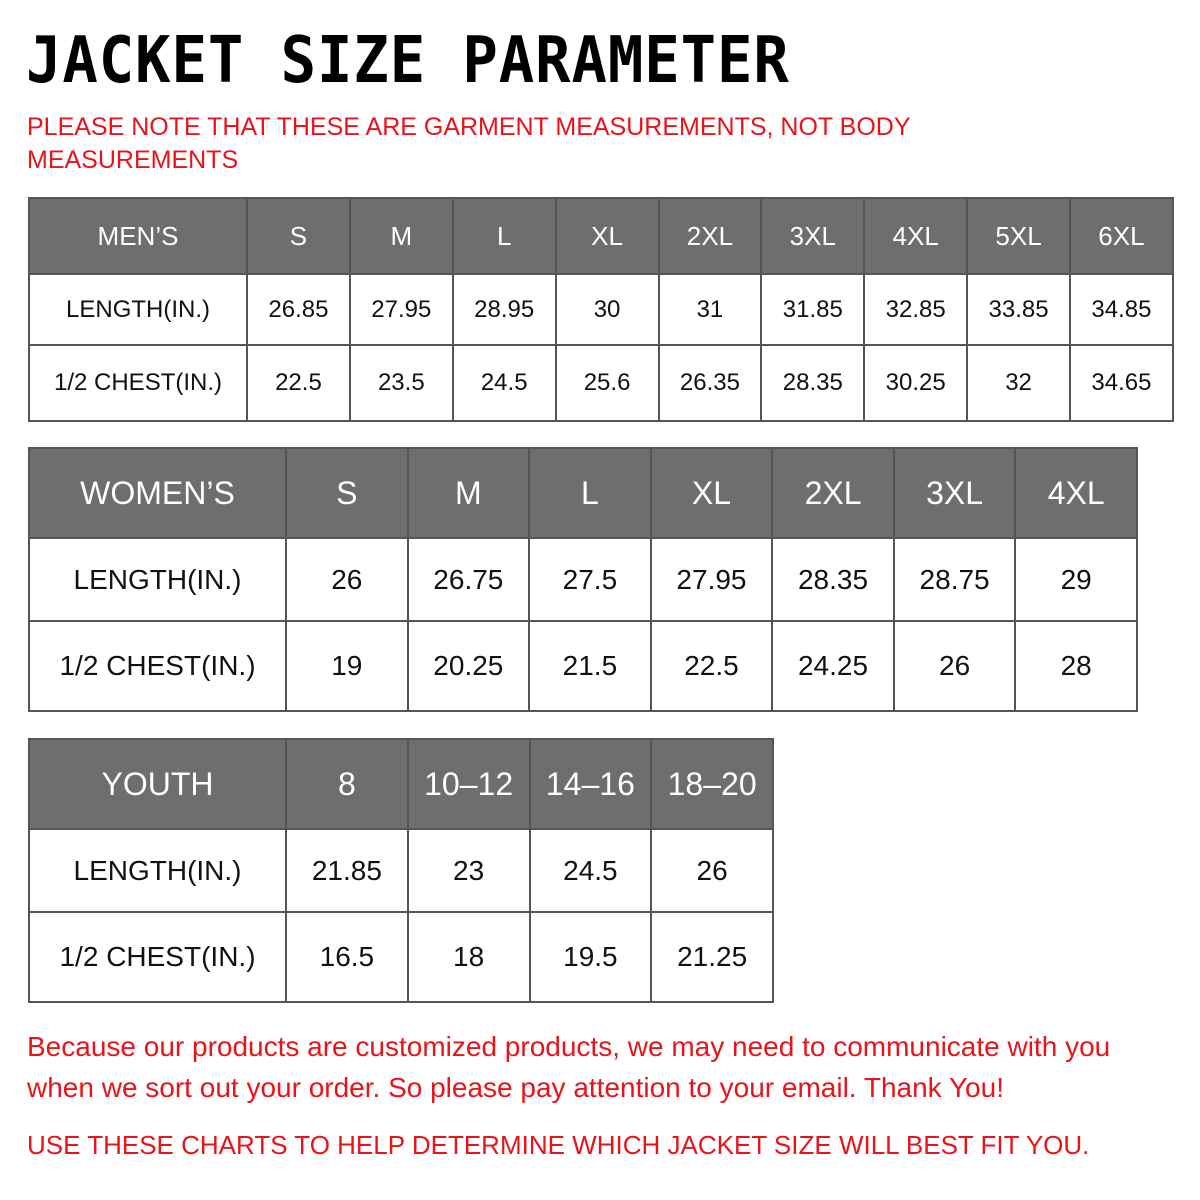 The height and width of the screenshot is (1200, 1200). Describe the element at coordinates (607, 383) in the screenshot. I see `measurement-cell: 25.6` at that location.